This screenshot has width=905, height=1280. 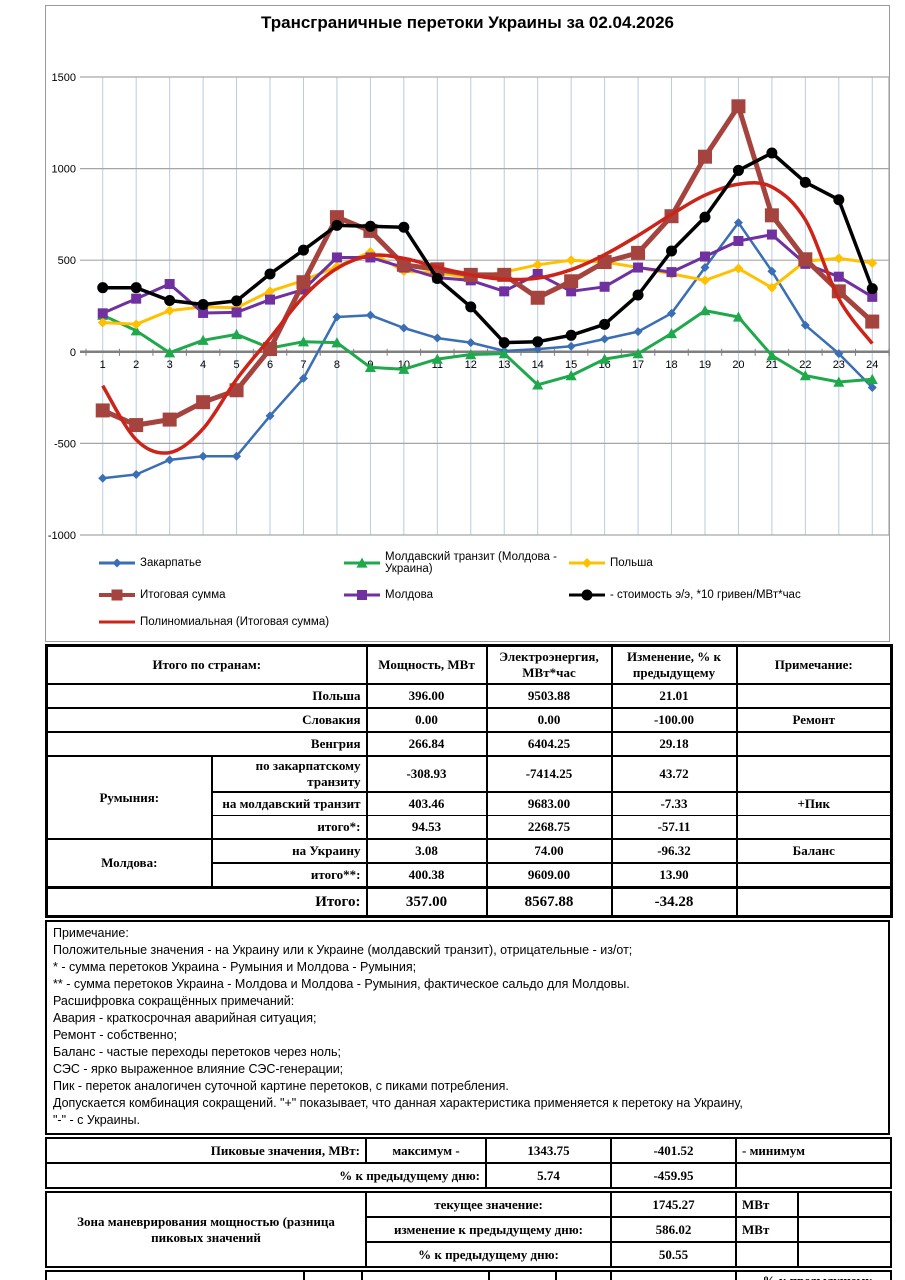 I want to click on cost-pct-label: - % к предыдущему дню, so click(x=813, y=1275).